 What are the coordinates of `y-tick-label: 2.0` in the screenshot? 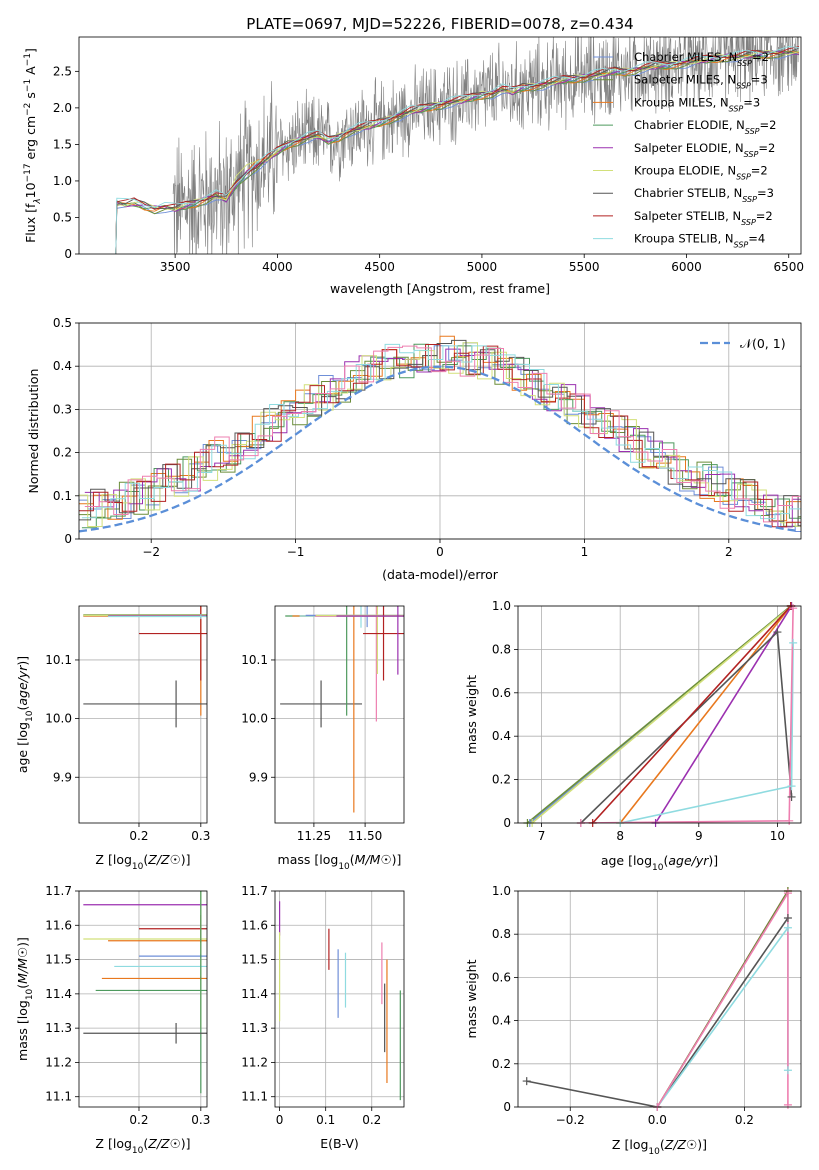 It's located at (62, 108).